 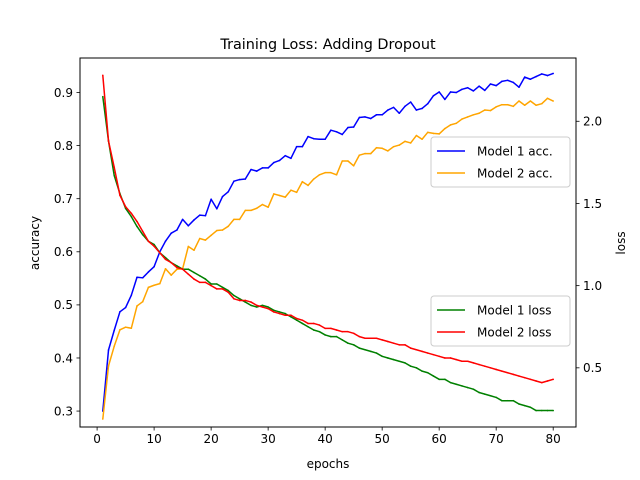 I want to click on x-tick-label: 80, so click(x=553, y=439).